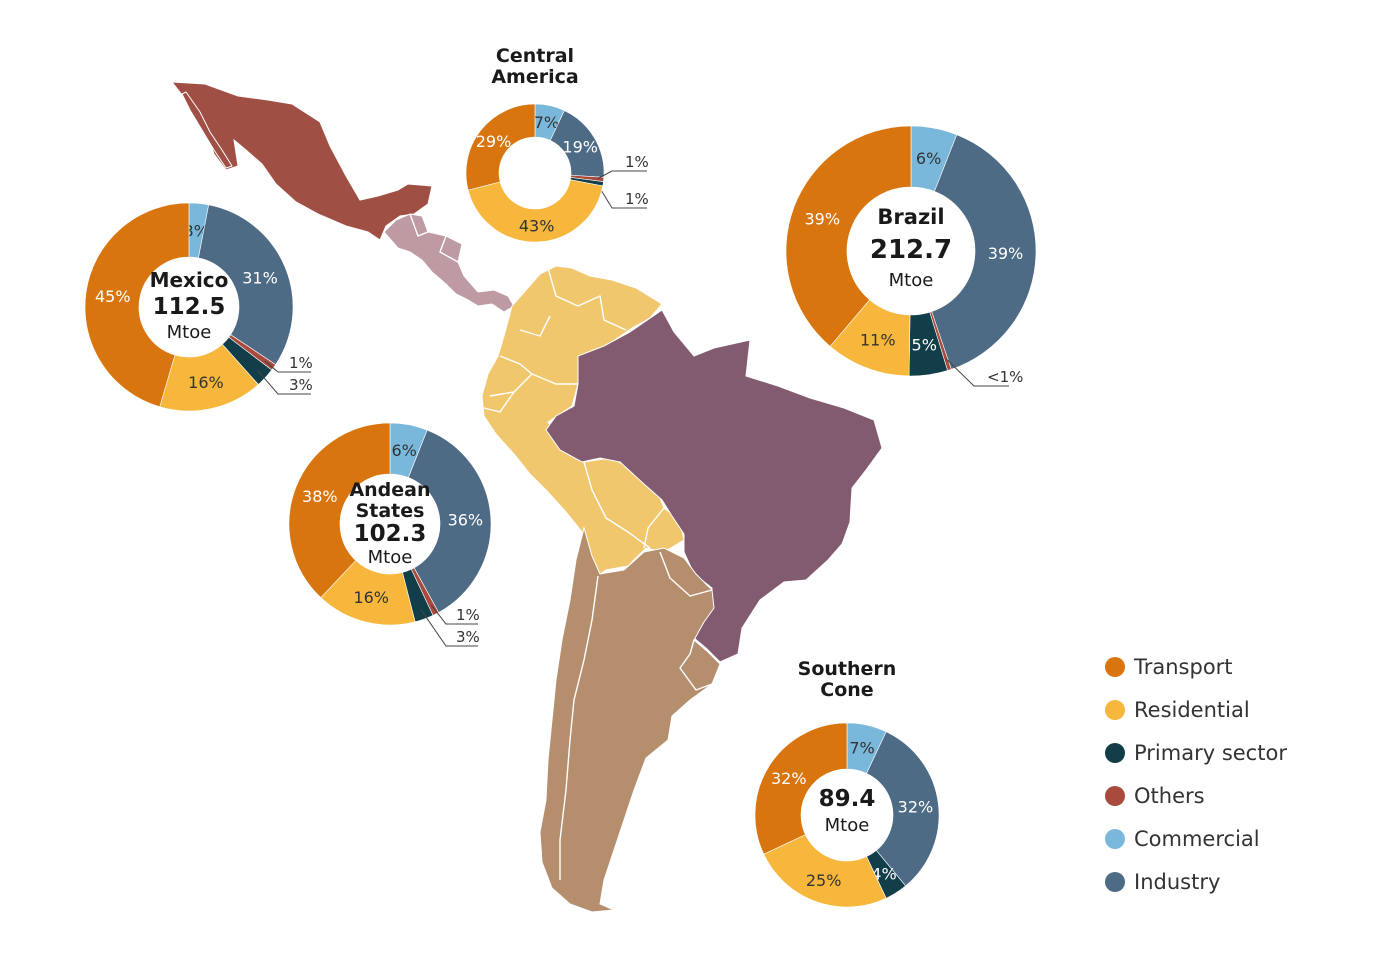 The width and height of the screenshot is (1400, 966). I want to click on region-title: Central, so click(535, 56).